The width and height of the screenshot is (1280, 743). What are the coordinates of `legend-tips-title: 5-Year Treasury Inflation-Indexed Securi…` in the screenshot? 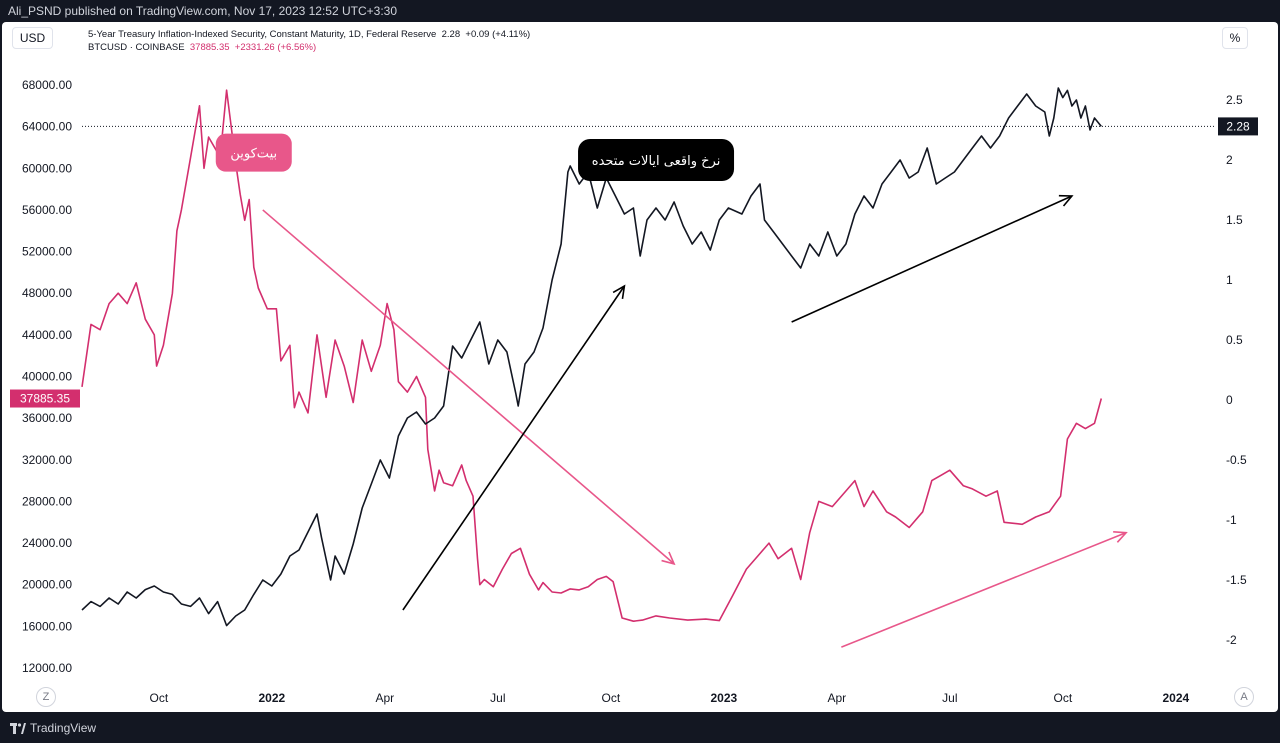 It's located at (262, 34).